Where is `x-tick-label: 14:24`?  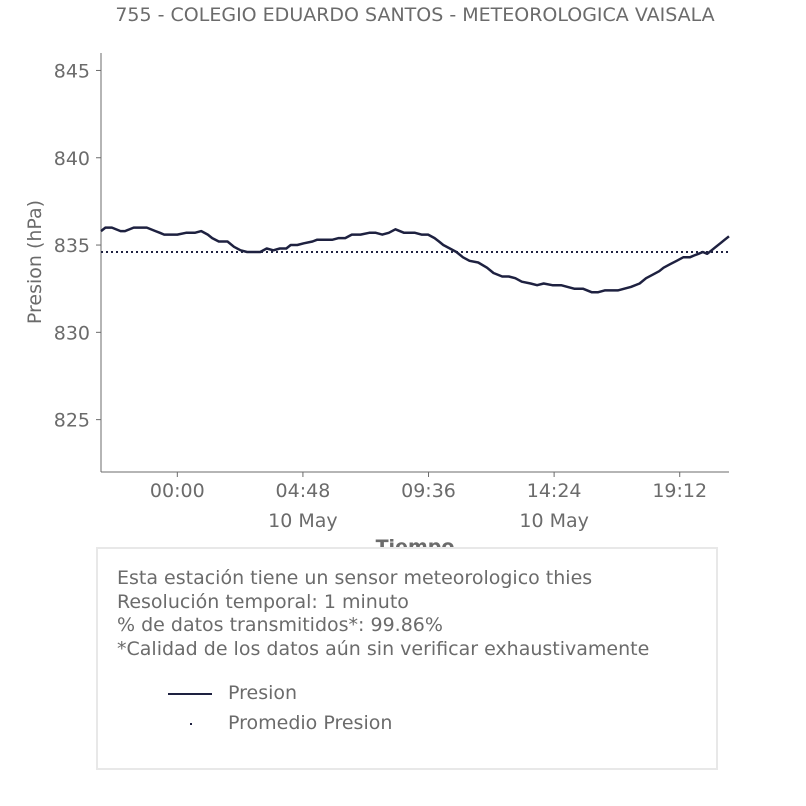
x-tick-label: 14:24 is located at coordinates (554, 491).